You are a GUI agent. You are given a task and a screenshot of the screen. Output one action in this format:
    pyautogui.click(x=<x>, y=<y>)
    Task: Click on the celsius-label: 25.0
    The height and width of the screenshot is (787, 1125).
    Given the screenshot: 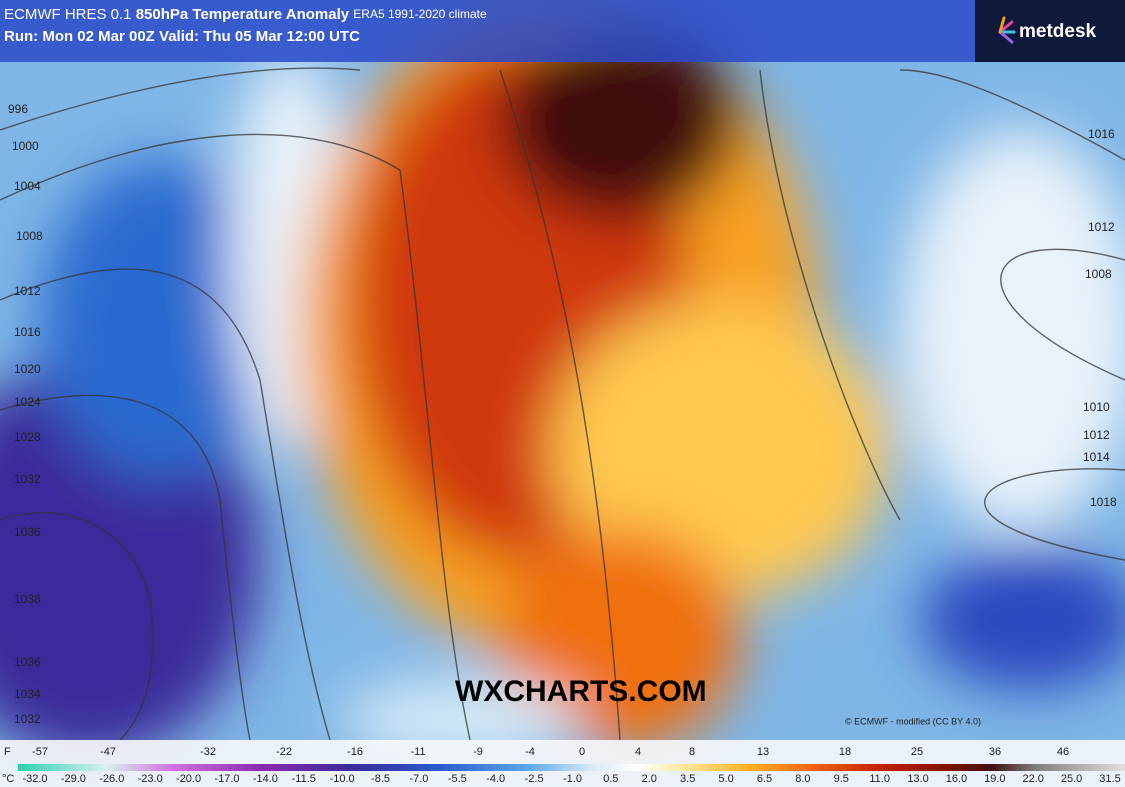 What is the action you would take?
    pyautogui.click(x=1071, y=779)
    